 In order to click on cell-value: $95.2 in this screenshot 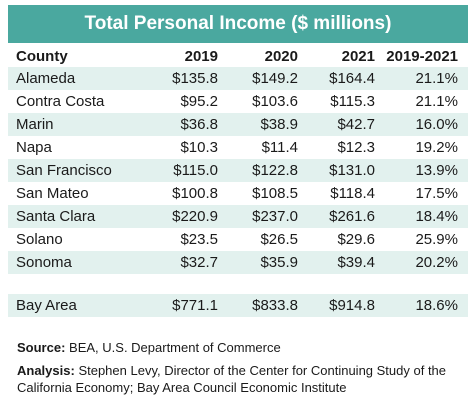, I will do `click(199, 101)`.